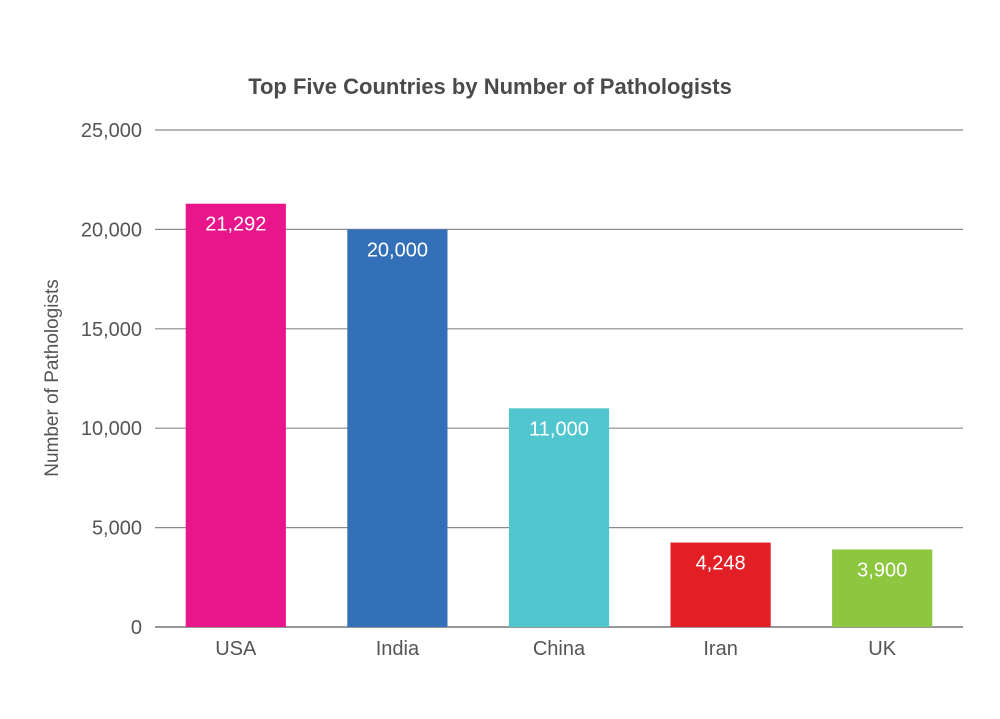 This screenshot has height=719, width=1000. Describe the element at coordinates (117, 529) in the screenshot. I see `y-tick-label: 5,000` at that location.